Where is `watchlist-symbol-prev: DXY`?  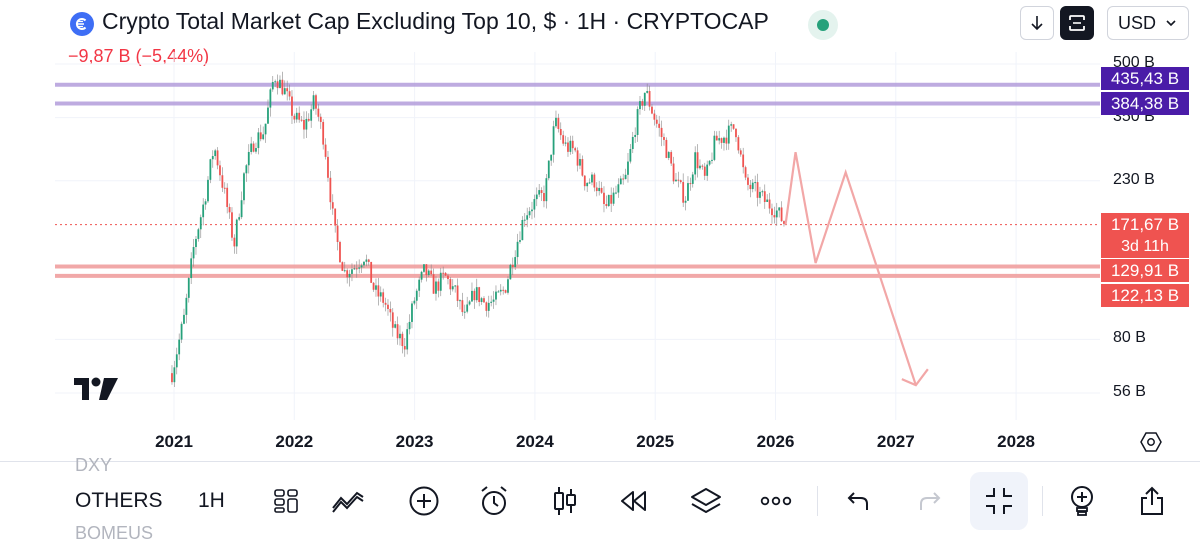 watchlist-symbol-prev: DXY is located at coordinates (94, 465).